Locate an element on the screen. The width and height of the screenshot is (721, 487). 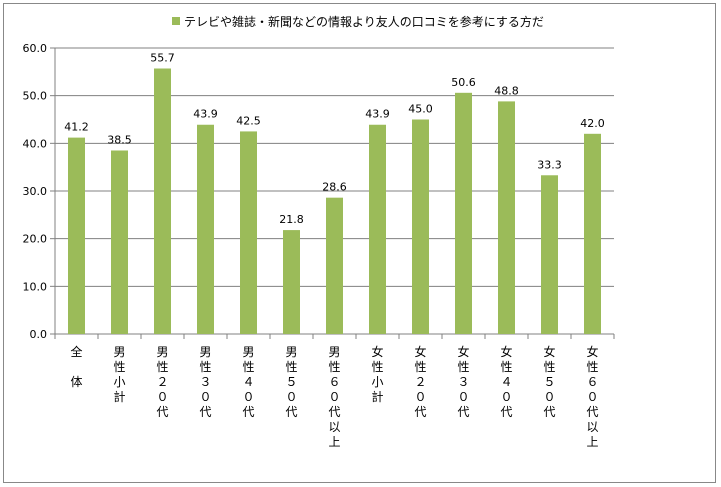
y-tick-label: 60.0 is located at coordinates (35, 48).